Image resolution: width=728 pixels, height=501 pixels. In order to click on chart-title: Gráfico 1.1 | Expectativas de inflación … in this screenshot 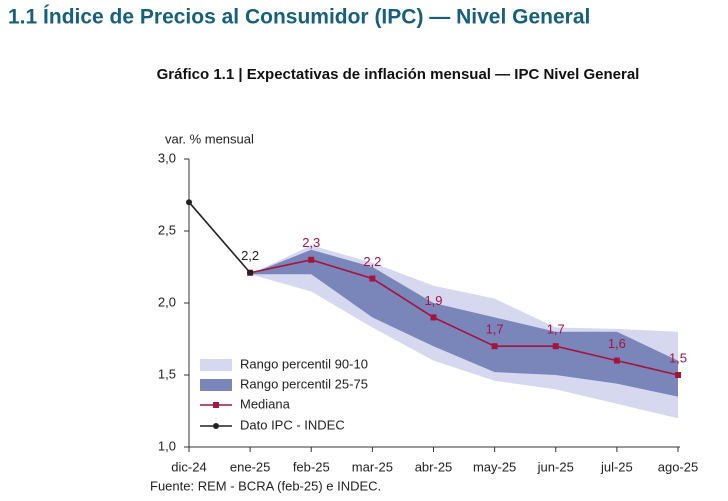, I will do `click(398, 74)`.